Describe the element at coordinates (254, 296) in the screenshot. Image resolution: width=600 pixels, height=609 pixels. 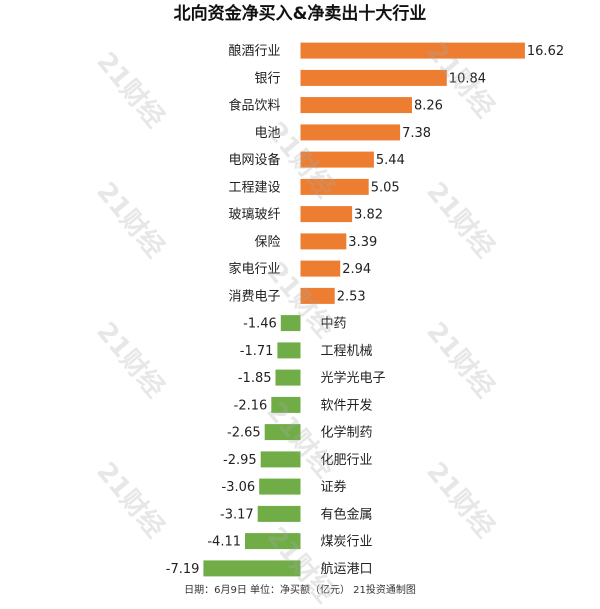
I see `category-label: 消费电子` at that location.